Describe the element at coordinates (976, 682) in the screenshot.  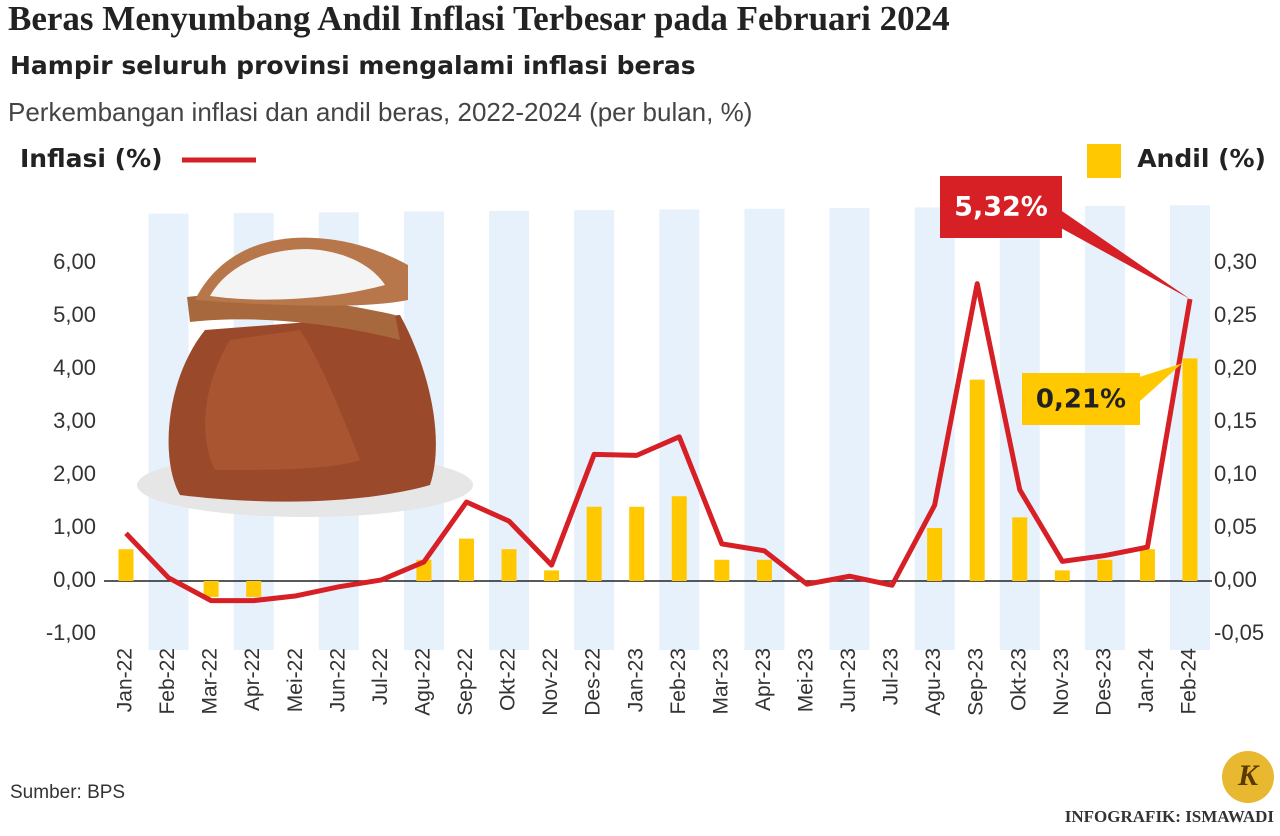
I see `x-tick-label: Sep-23` at that location.